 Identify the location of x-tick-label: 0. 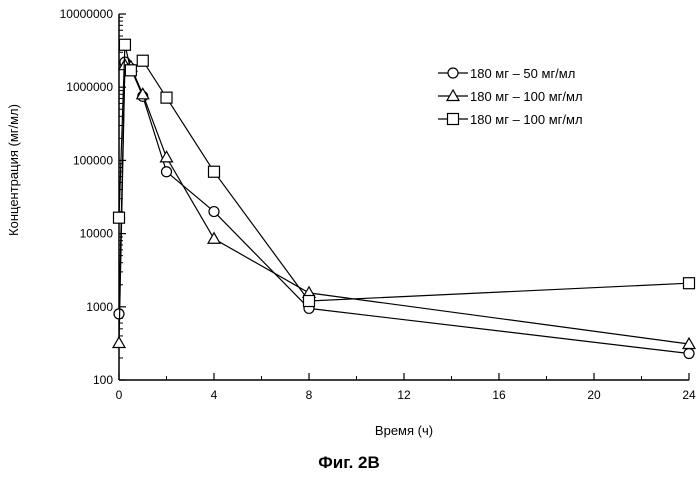
(119, 395).